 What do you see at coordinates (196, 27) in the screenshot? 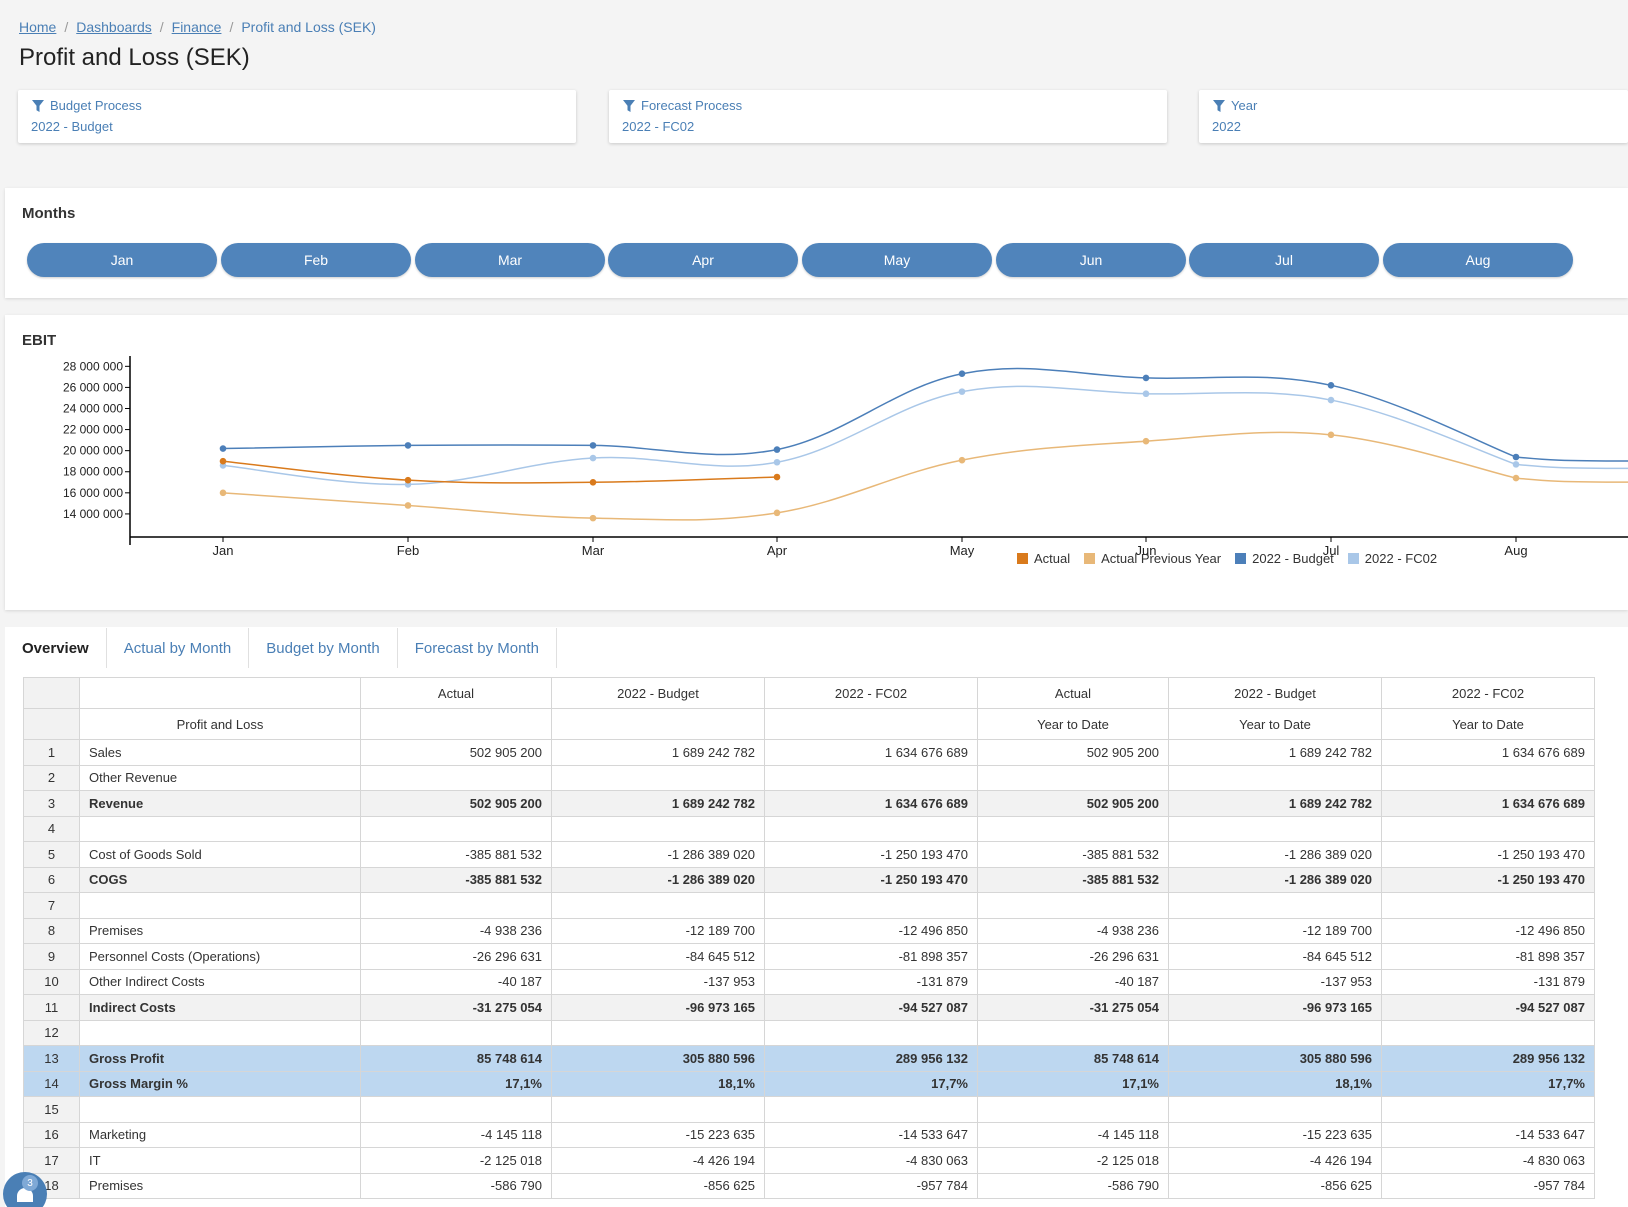
I see `breadcrumb-finance-link: Finance` at bounding box center [196, 27].